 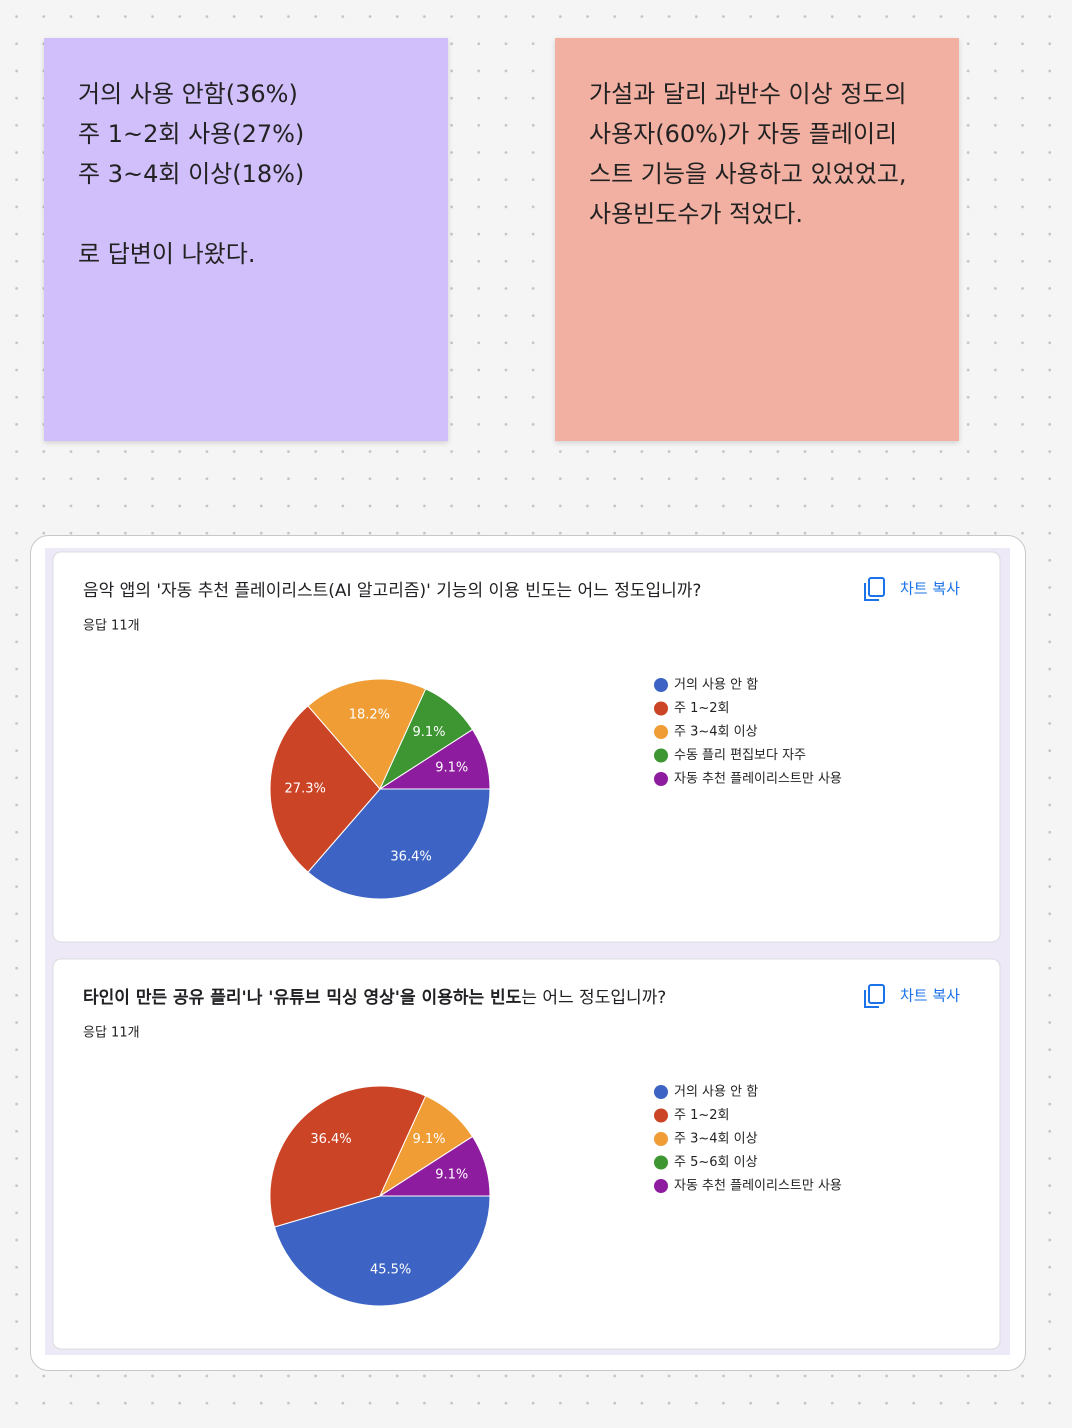 I want to click on slice-label: 18.2%, so click(x=369, y=714).